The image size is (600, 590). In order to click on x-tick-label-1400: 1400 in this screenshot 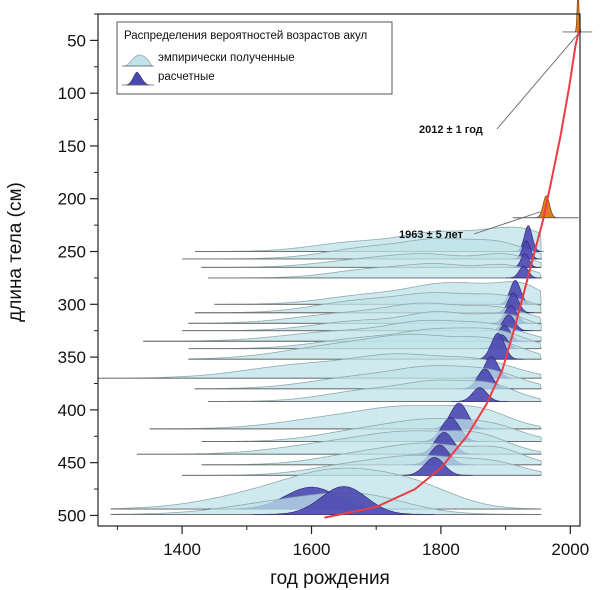, I will do `click(182, 549)`.